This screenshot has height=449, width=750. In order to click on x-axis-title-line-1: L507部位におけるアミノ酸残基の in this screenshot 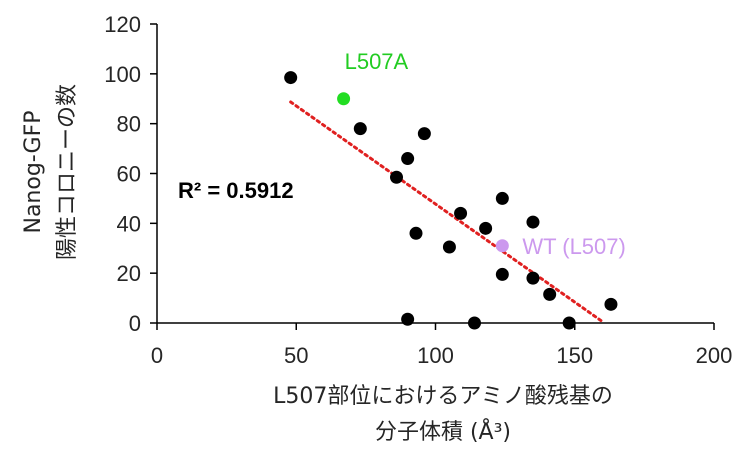, I will do `click(443, 396)`.